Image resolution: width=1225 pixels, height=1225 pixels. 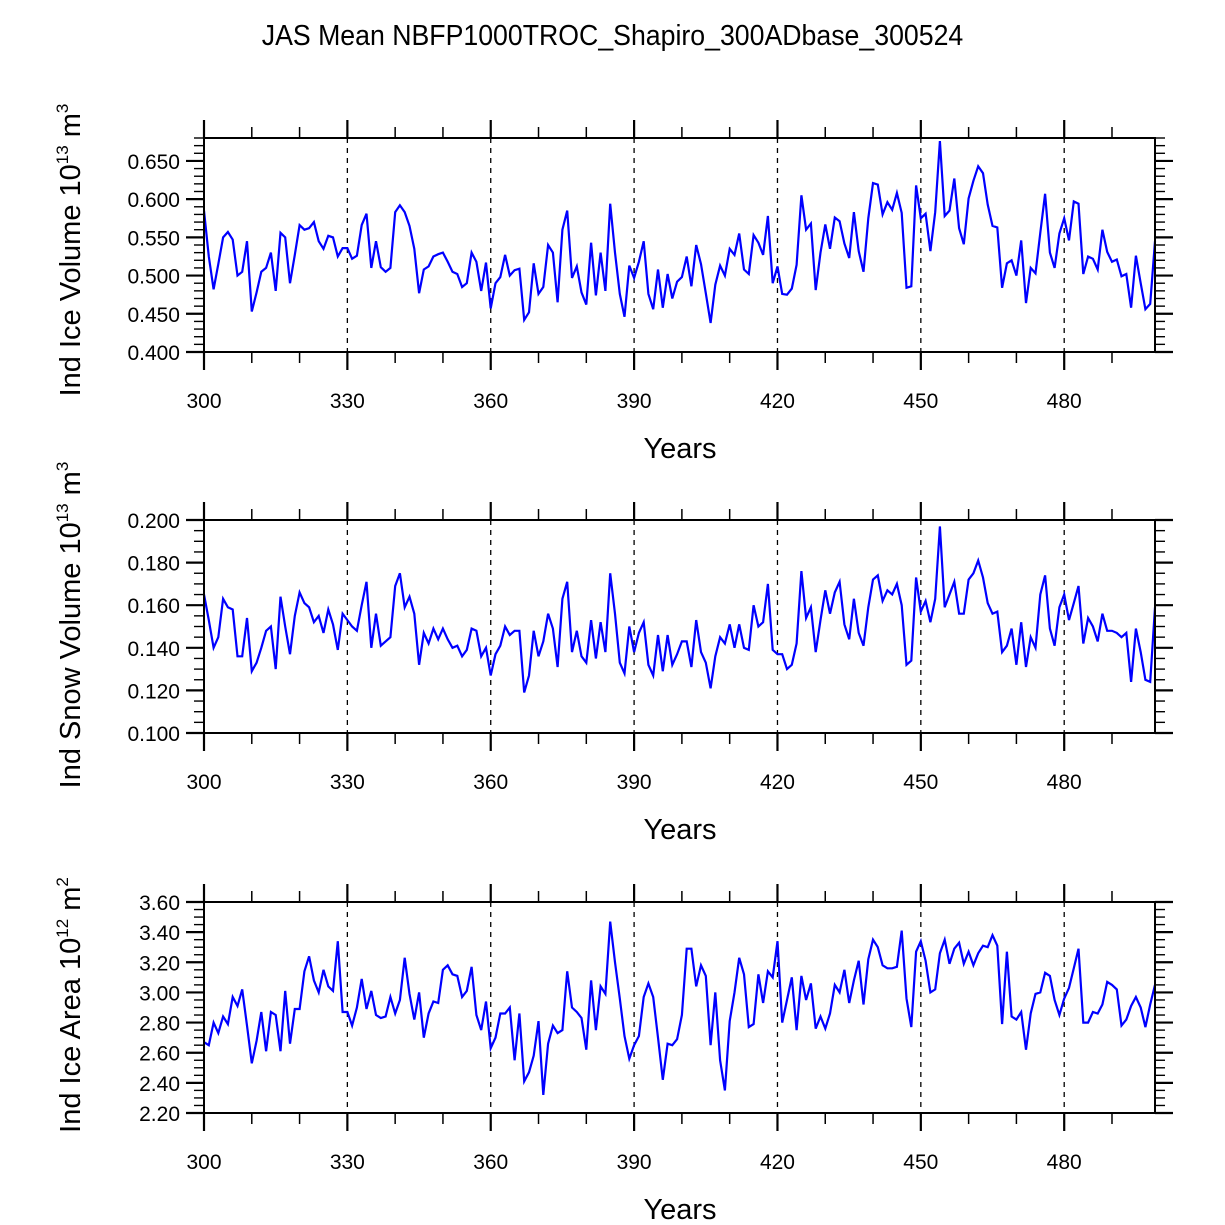 What do you see at coordinates (159, 1024) in the screenshot?
I see `y-tick-label: 2.80` at bounding box center [159, 1024].